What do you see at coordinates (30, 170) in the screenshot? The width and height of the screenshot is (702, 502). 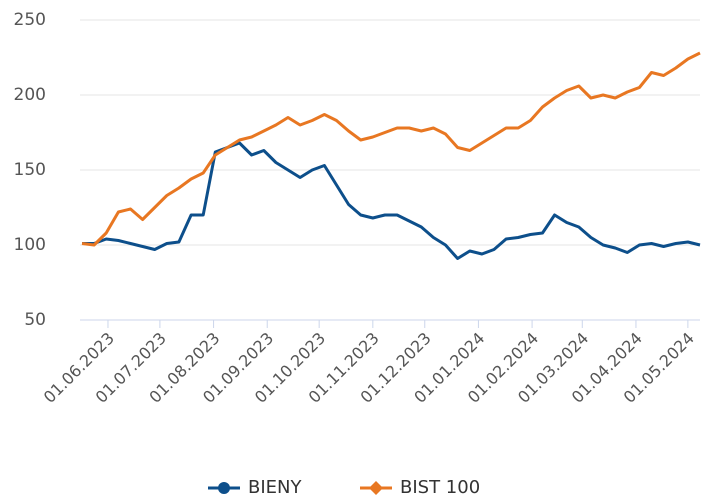 I see `y-tick-label: 150` at bounding box center [30, 170].